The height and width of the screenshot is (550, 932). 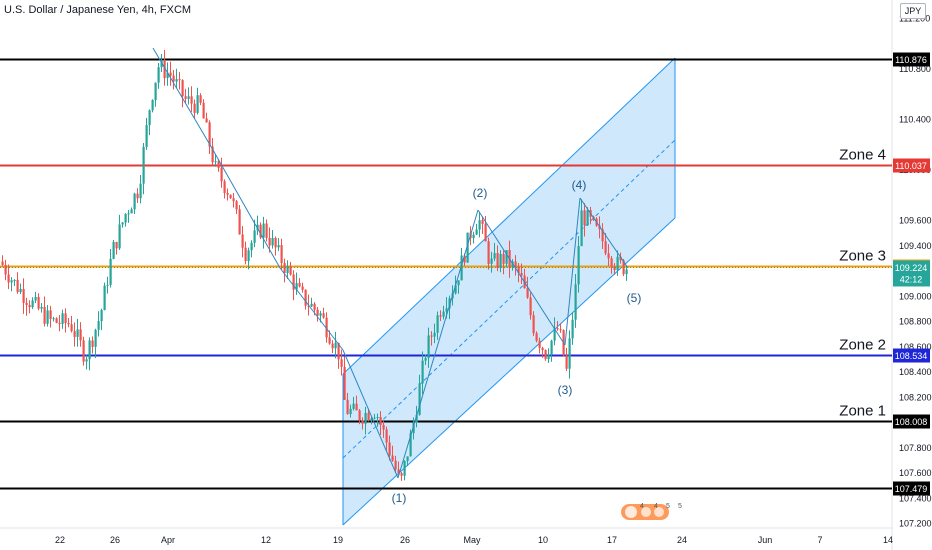 What do you see at coordinates (862, 345) in the screenshot?
I see `zone-label: Zone 2` at bounding box center [862, 345].